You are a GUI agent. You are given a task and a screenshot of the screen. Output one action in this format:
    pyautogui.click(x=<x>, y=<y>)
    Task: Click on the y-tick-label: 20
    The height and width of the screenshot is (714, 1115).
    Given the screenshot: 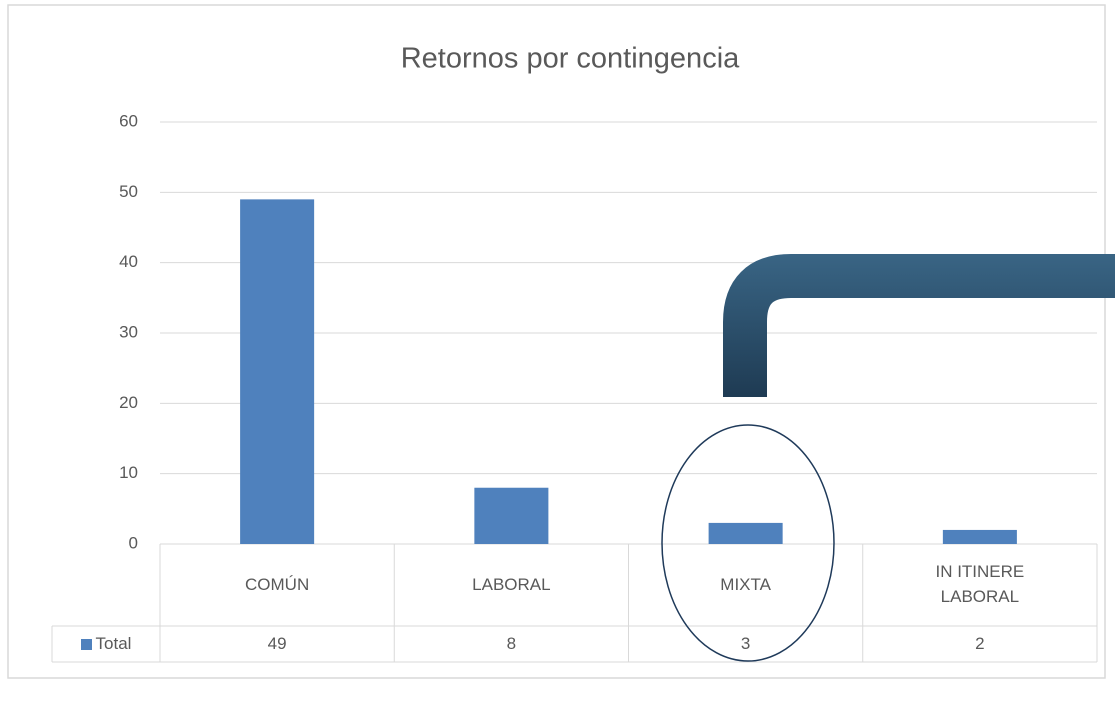 What is the action you would take?
    pyautogui.click(x=128, y=402)
    